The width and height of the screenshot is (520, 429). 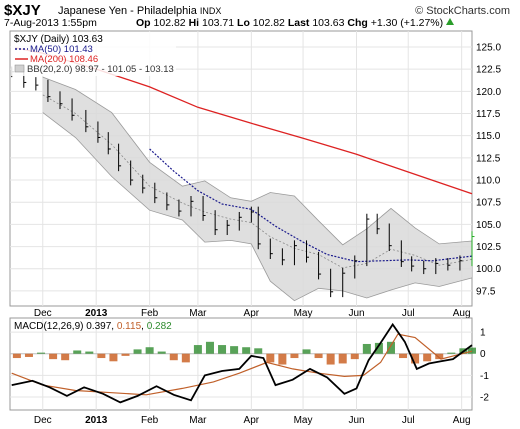 What do you see at coordinates (462, 313) in the screenshot?
I see `price-x-tick-label: Aug` at bounding box center [462, 313].